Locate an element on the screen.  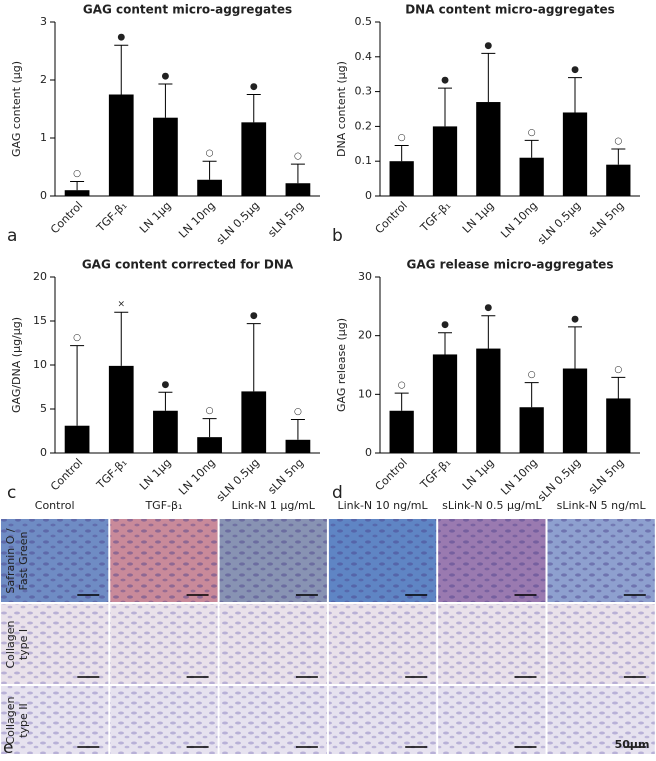
y-tick-label: 10 is located at coordinates (40, 364).